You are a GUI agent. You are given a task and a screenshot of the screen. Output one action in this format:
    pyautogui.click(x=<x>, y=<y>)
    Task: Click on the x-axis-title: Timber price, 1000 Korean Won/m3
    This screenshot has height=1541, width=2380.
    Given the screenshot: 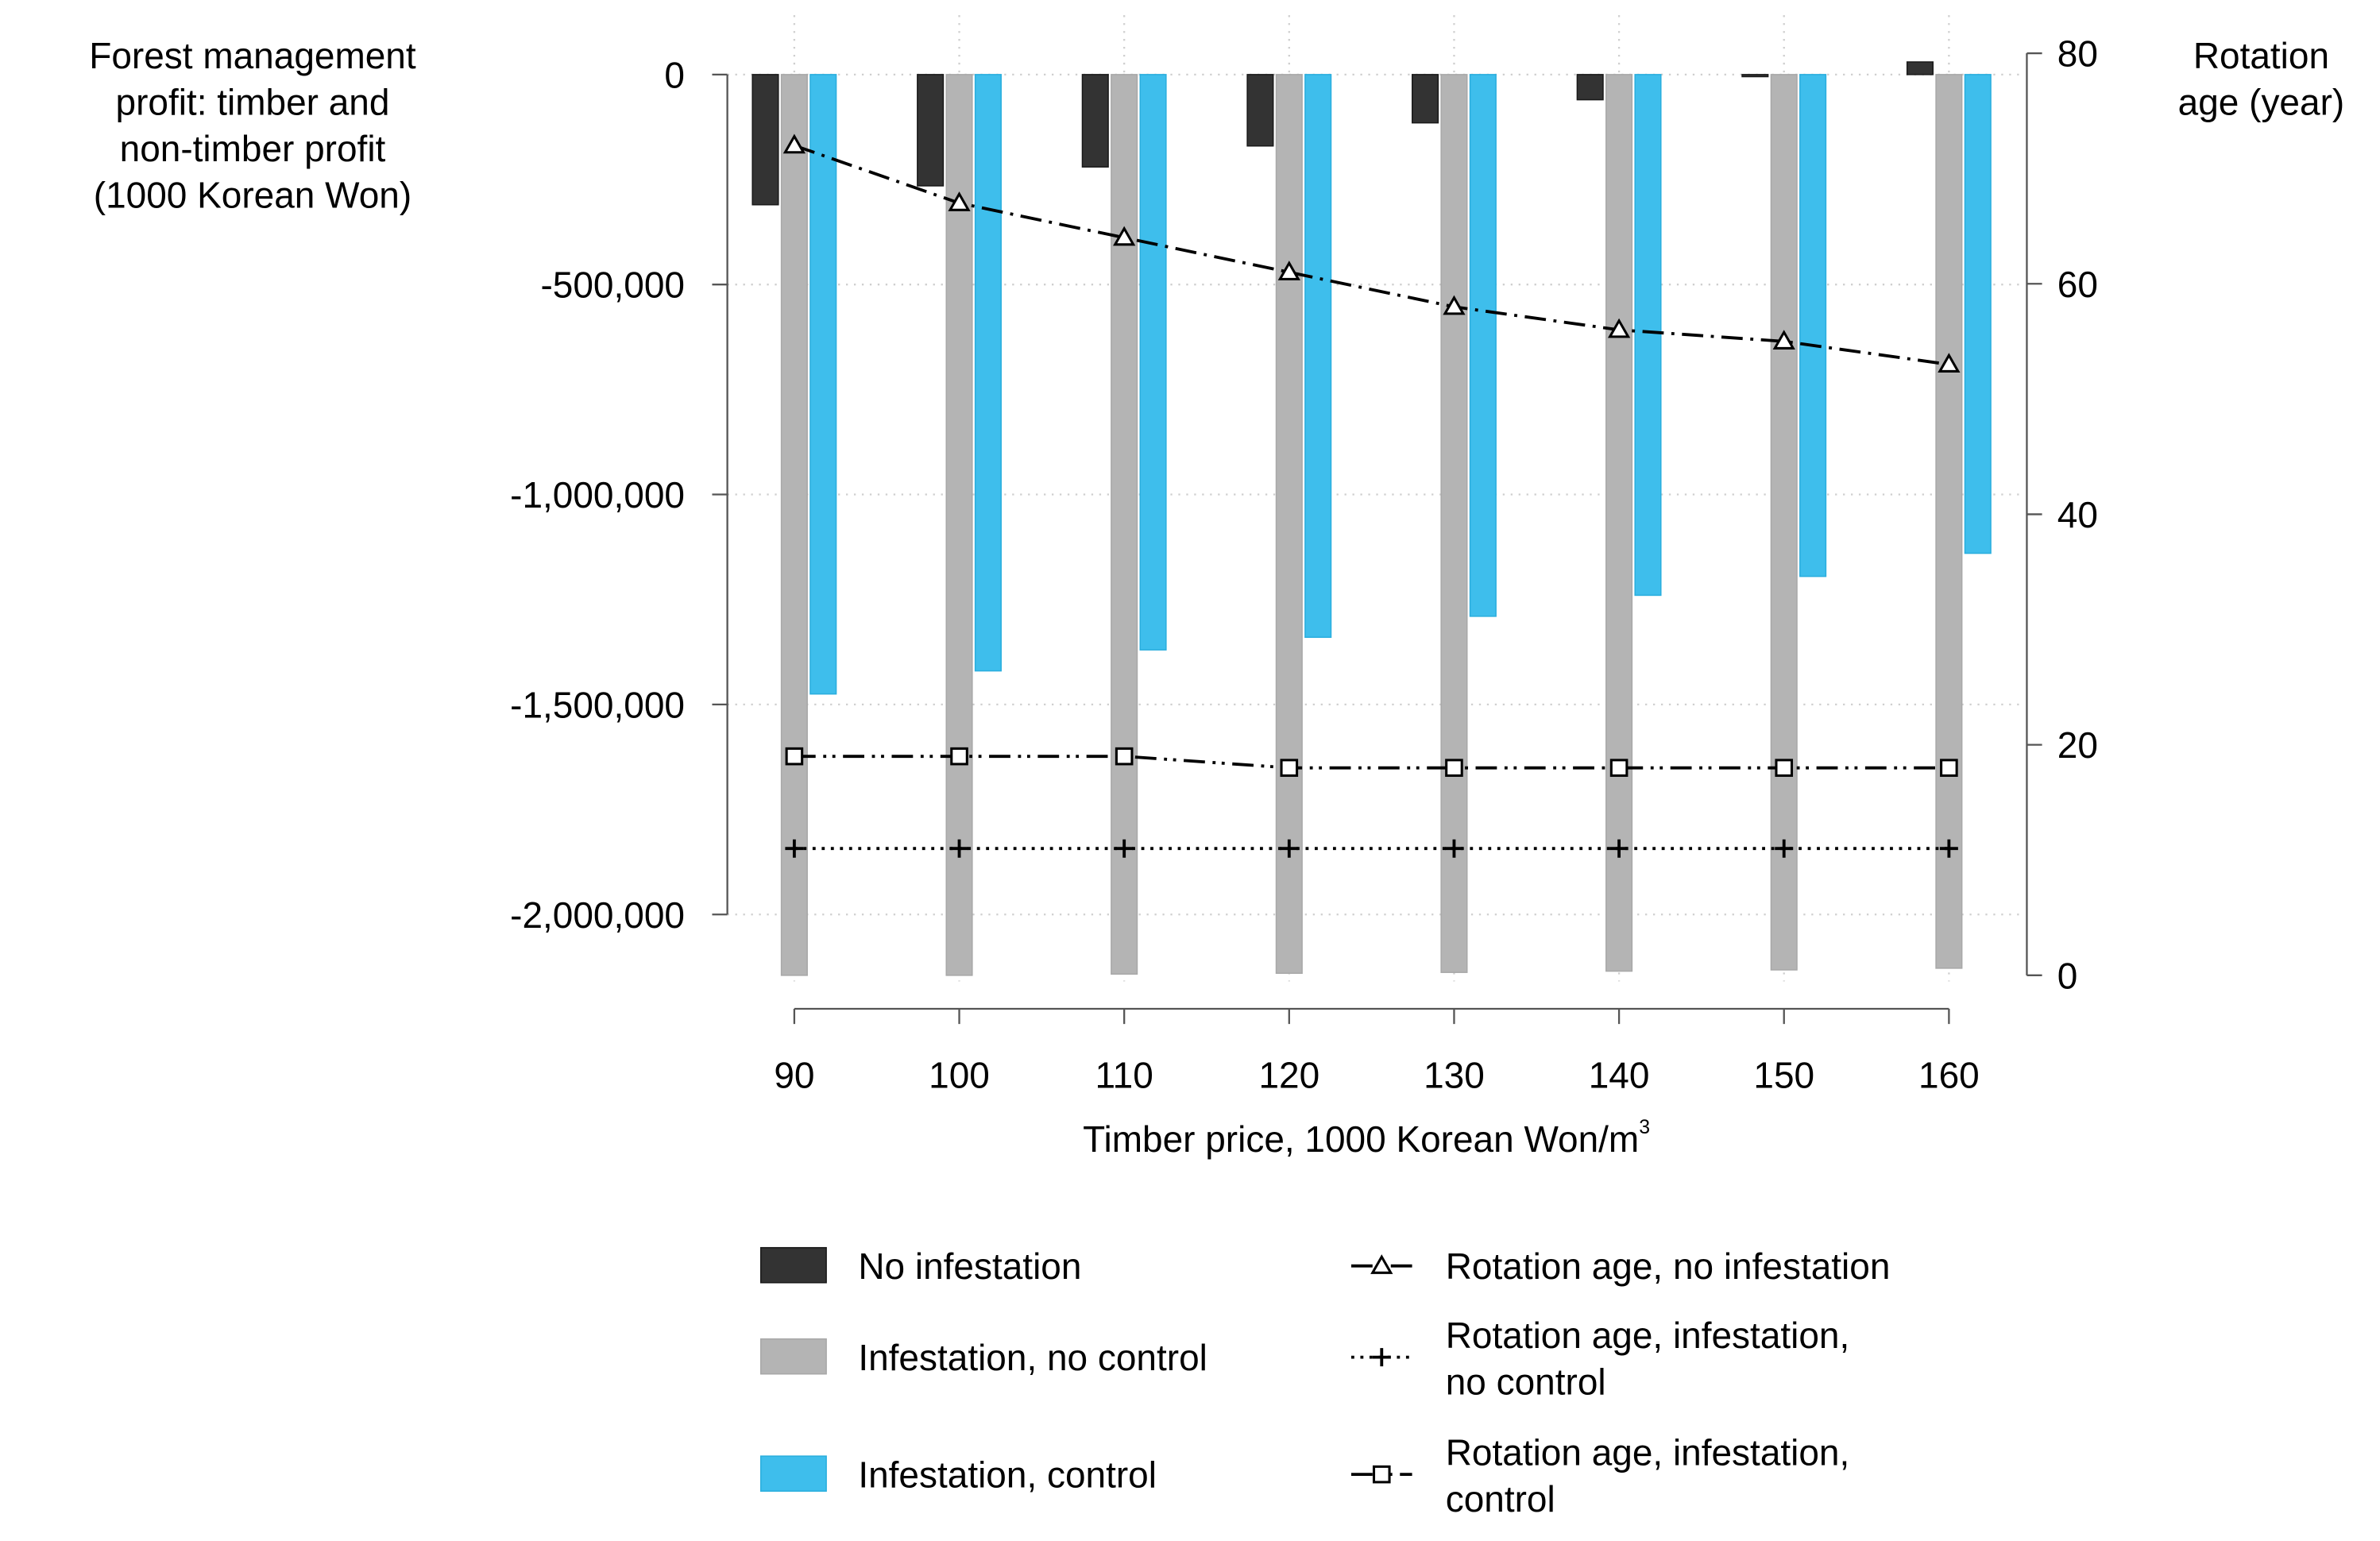 What is the action you would take?
    pyautogui.click(x=1366, y=1138)
    